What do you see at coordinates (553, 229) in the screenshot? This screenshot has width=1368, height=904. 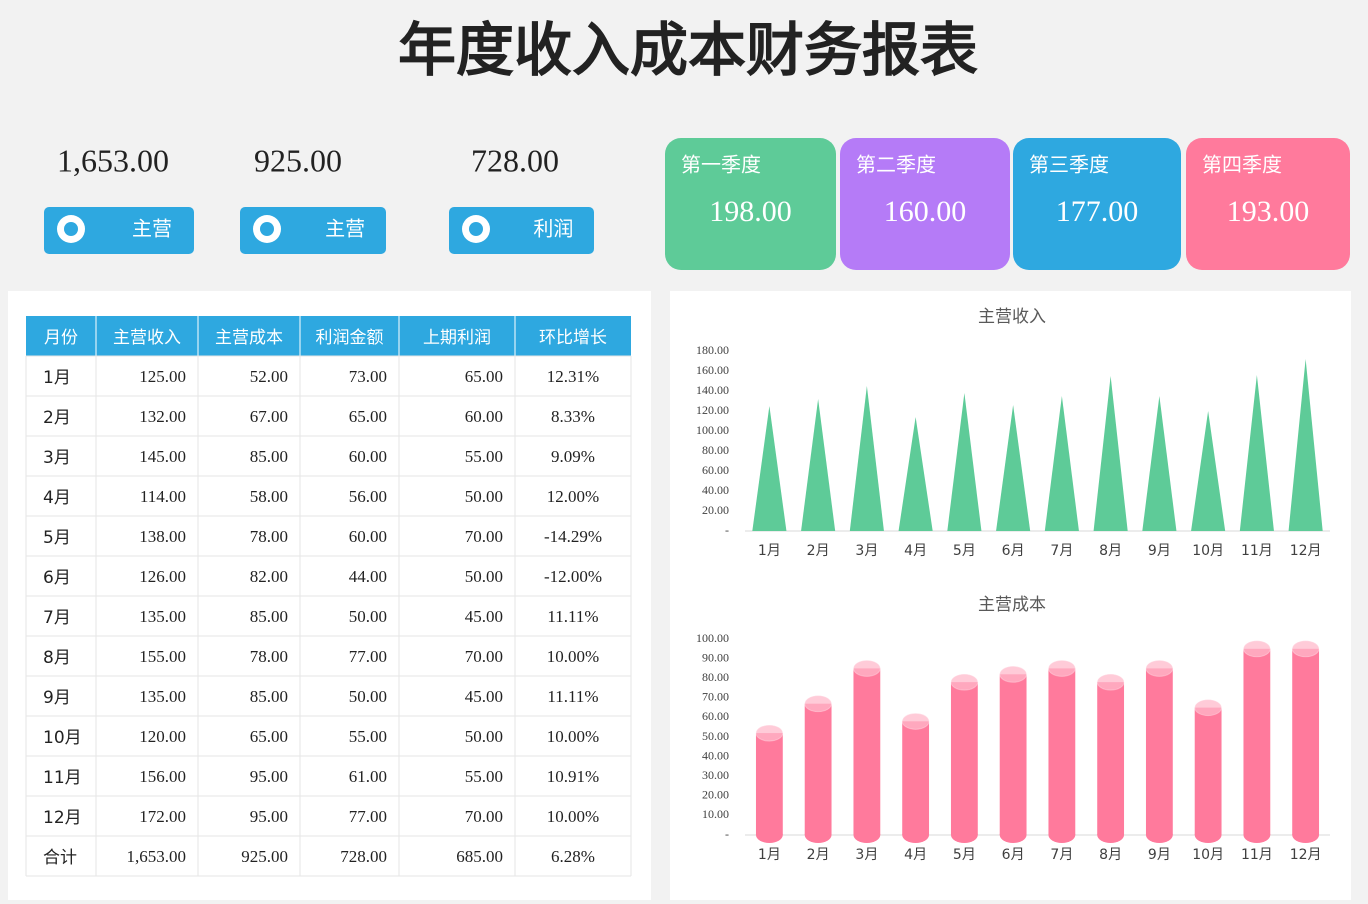 I see `kpi-label: 利润` at bounding box center [553, 229].